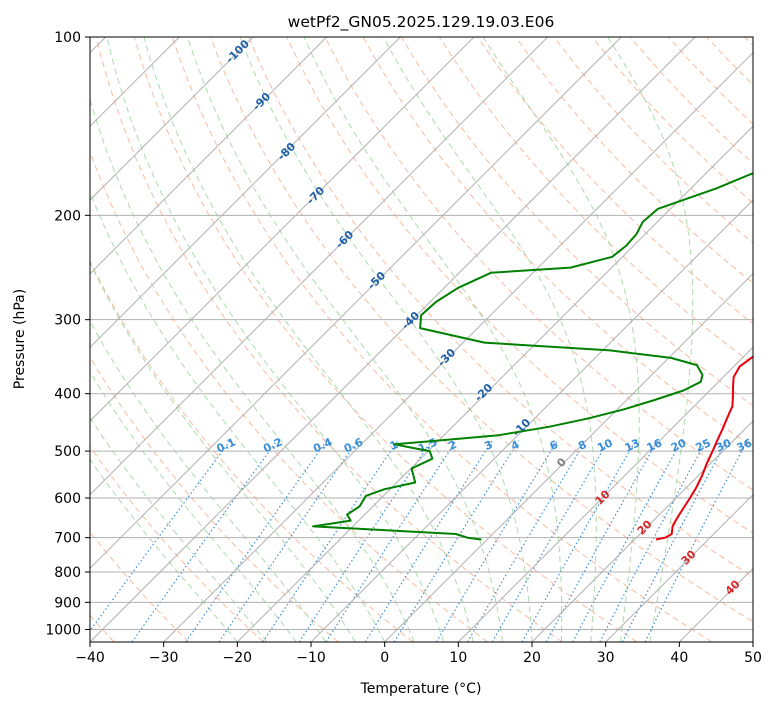  I want to click on x-tick-label: −10, so click(311, 658).